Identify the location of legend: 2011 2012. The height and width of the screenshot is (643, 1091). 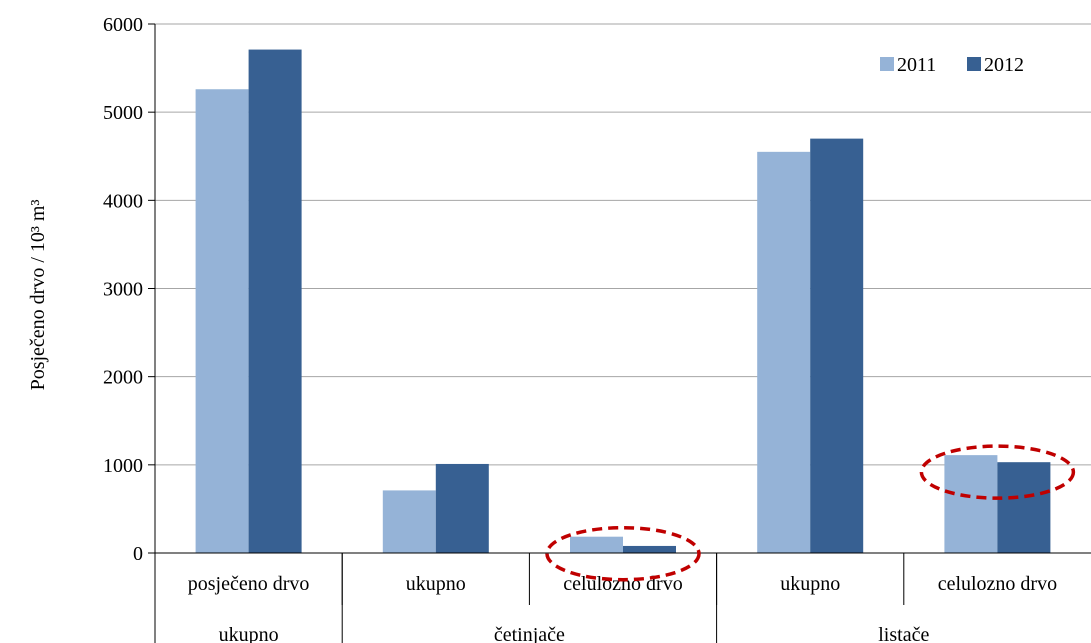
(952, 65).